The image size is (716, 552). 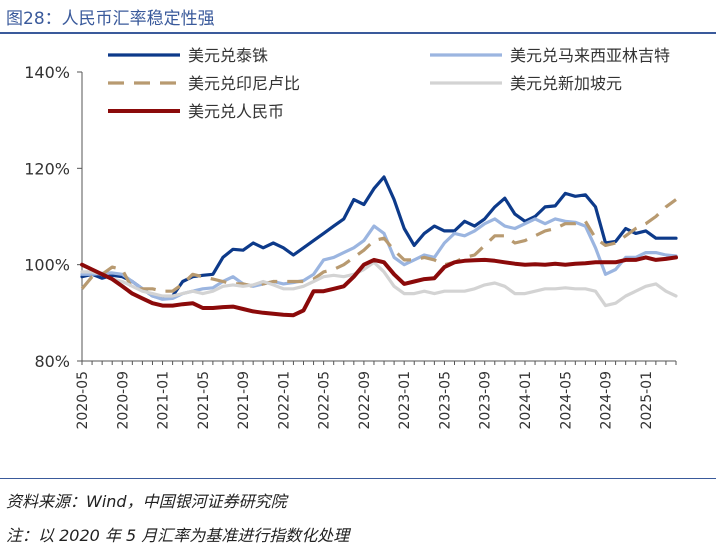 What do you see at coordinates (178, 535) in the screenshot?
I see `footnote: 注：以 2020 年 5 月汇率为基准进行指数化处理` at bounding box center [178, 535].